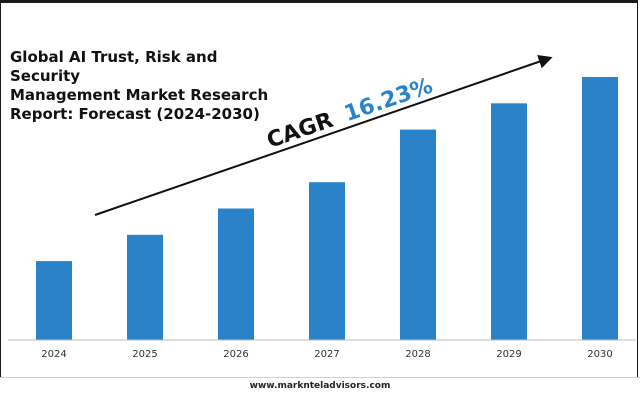  Describe the element at coordinates (235, 354) in the screenshot. I see `x-tick-label-2026: 2026` at that location.